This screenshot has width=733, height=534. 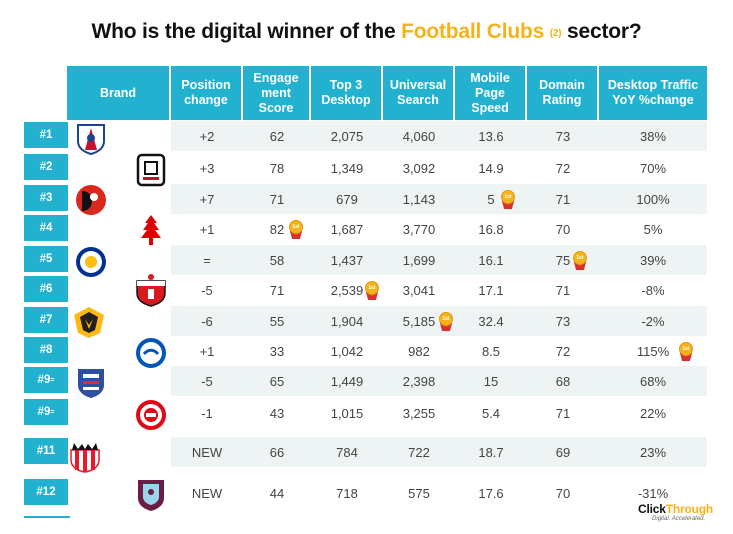 I want to click on table-row: -5 71 2,539 3,041 17.1 71 -8%, so click(x=439, y=290).